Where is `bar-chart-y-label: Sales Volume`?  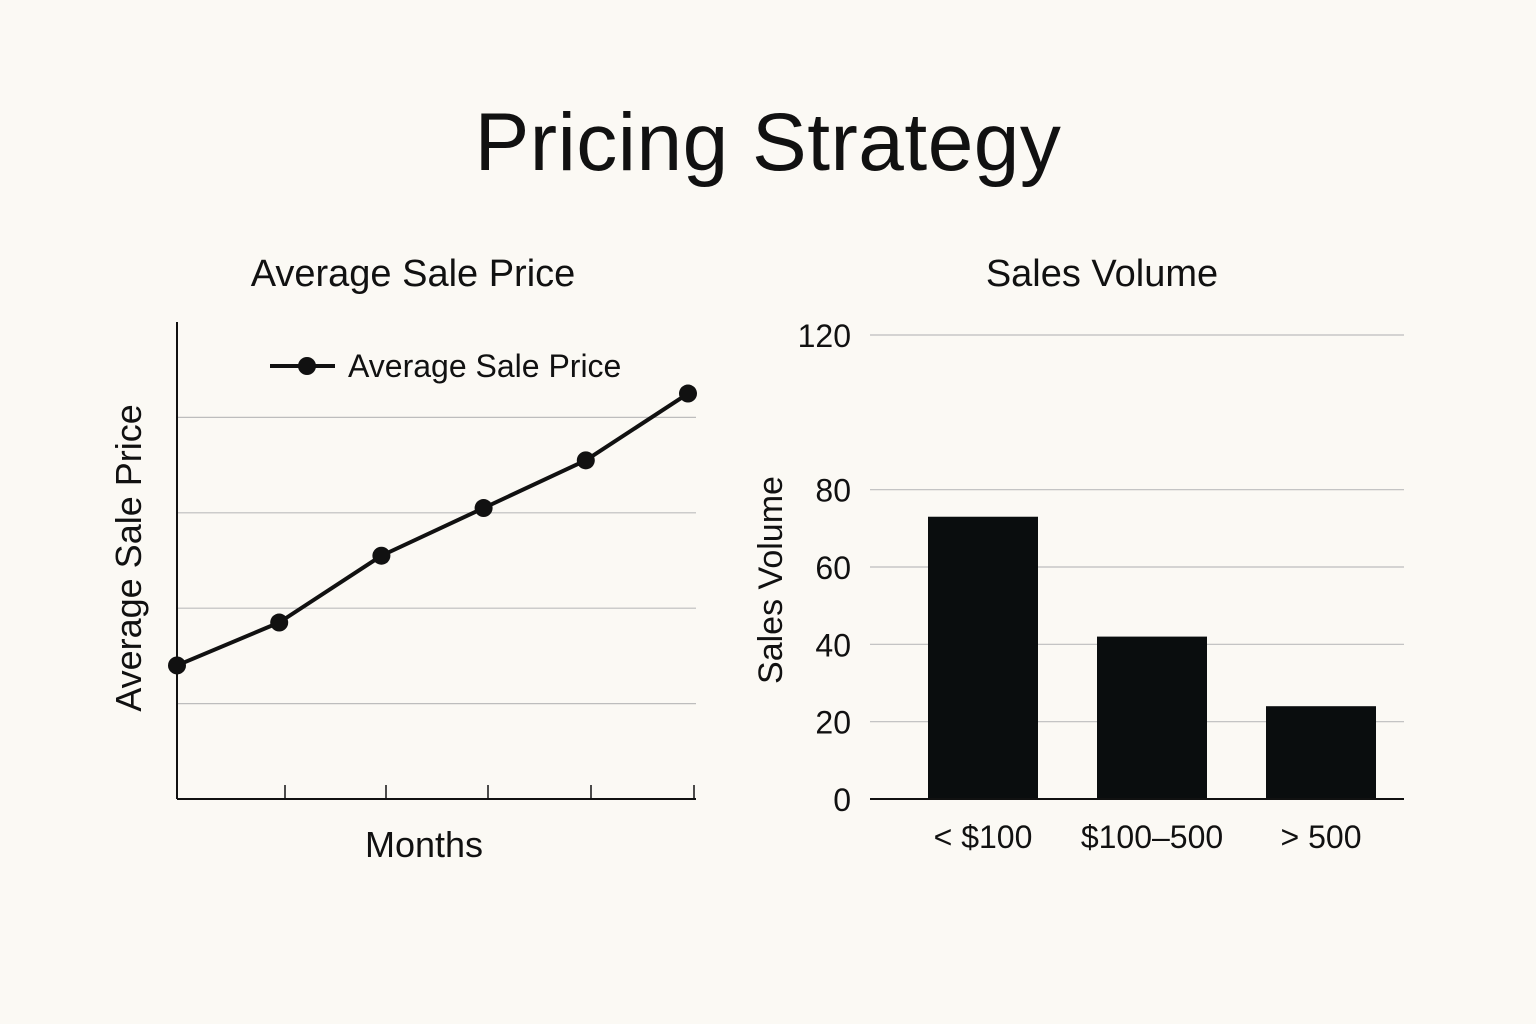 bar-chart-y-label: Sales Volume is located at coordinates (771, 580).